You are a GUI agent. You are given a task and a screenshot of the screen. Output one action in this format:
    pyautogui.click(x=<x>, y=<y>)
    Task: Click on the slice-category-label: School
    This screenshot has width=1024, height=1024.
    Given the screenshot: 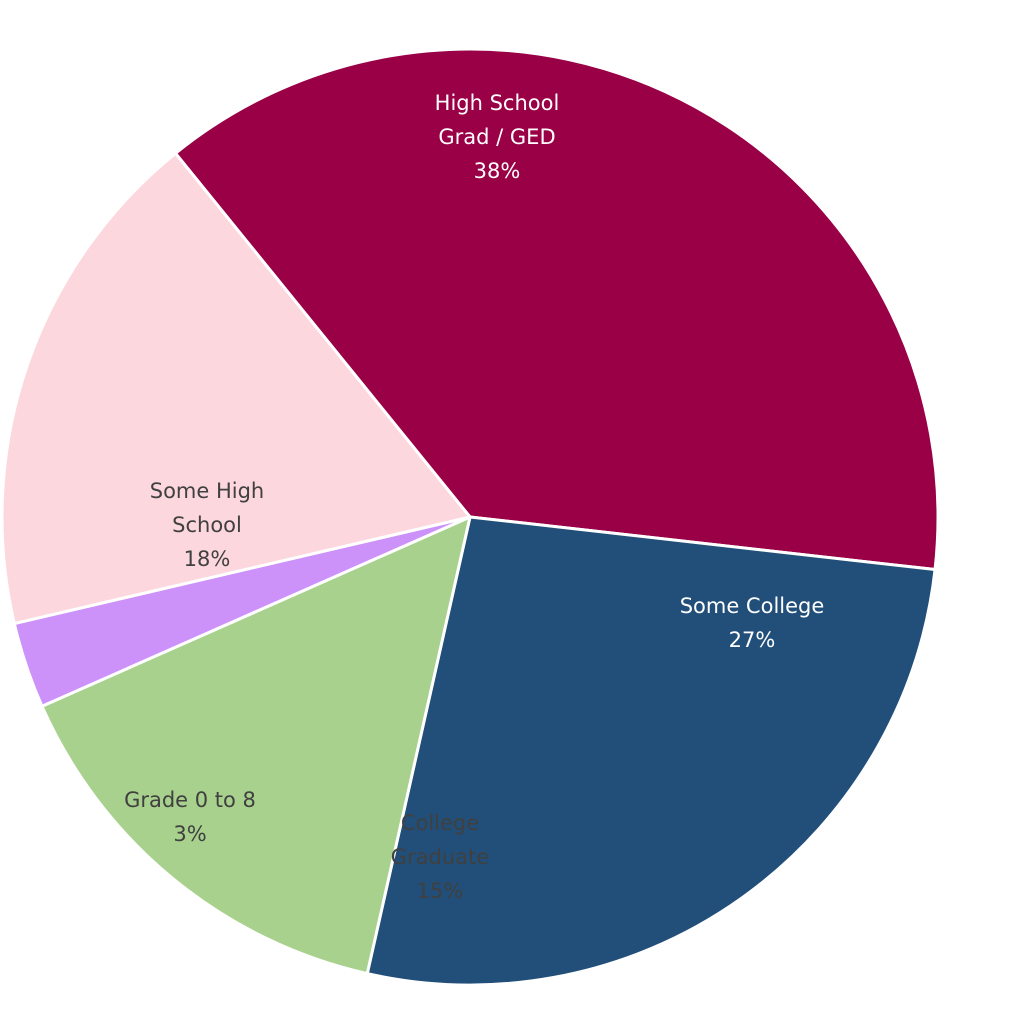 What is the action you would take?
    pyautogui.click(x=207, y=525)
    